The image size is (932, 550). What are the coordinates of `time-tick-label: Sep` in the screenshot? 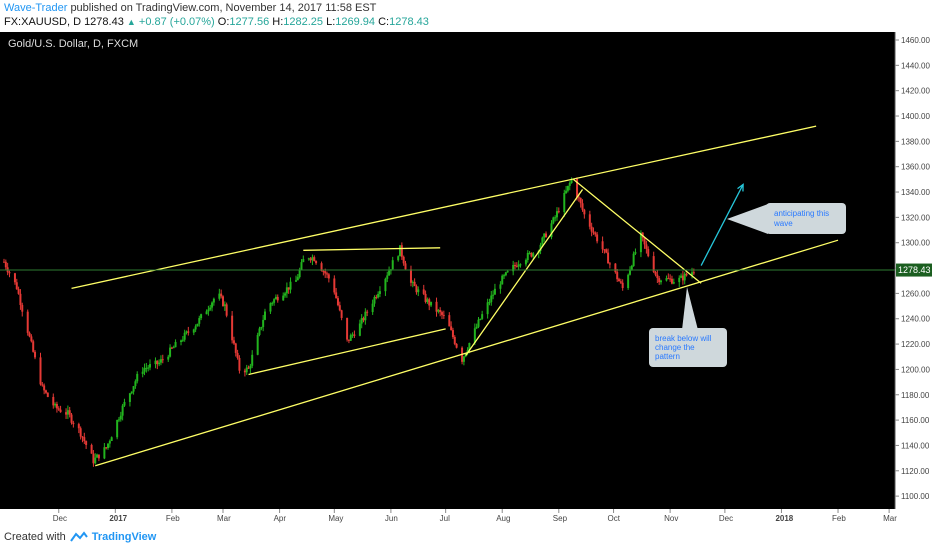 It's located at (560, 518).